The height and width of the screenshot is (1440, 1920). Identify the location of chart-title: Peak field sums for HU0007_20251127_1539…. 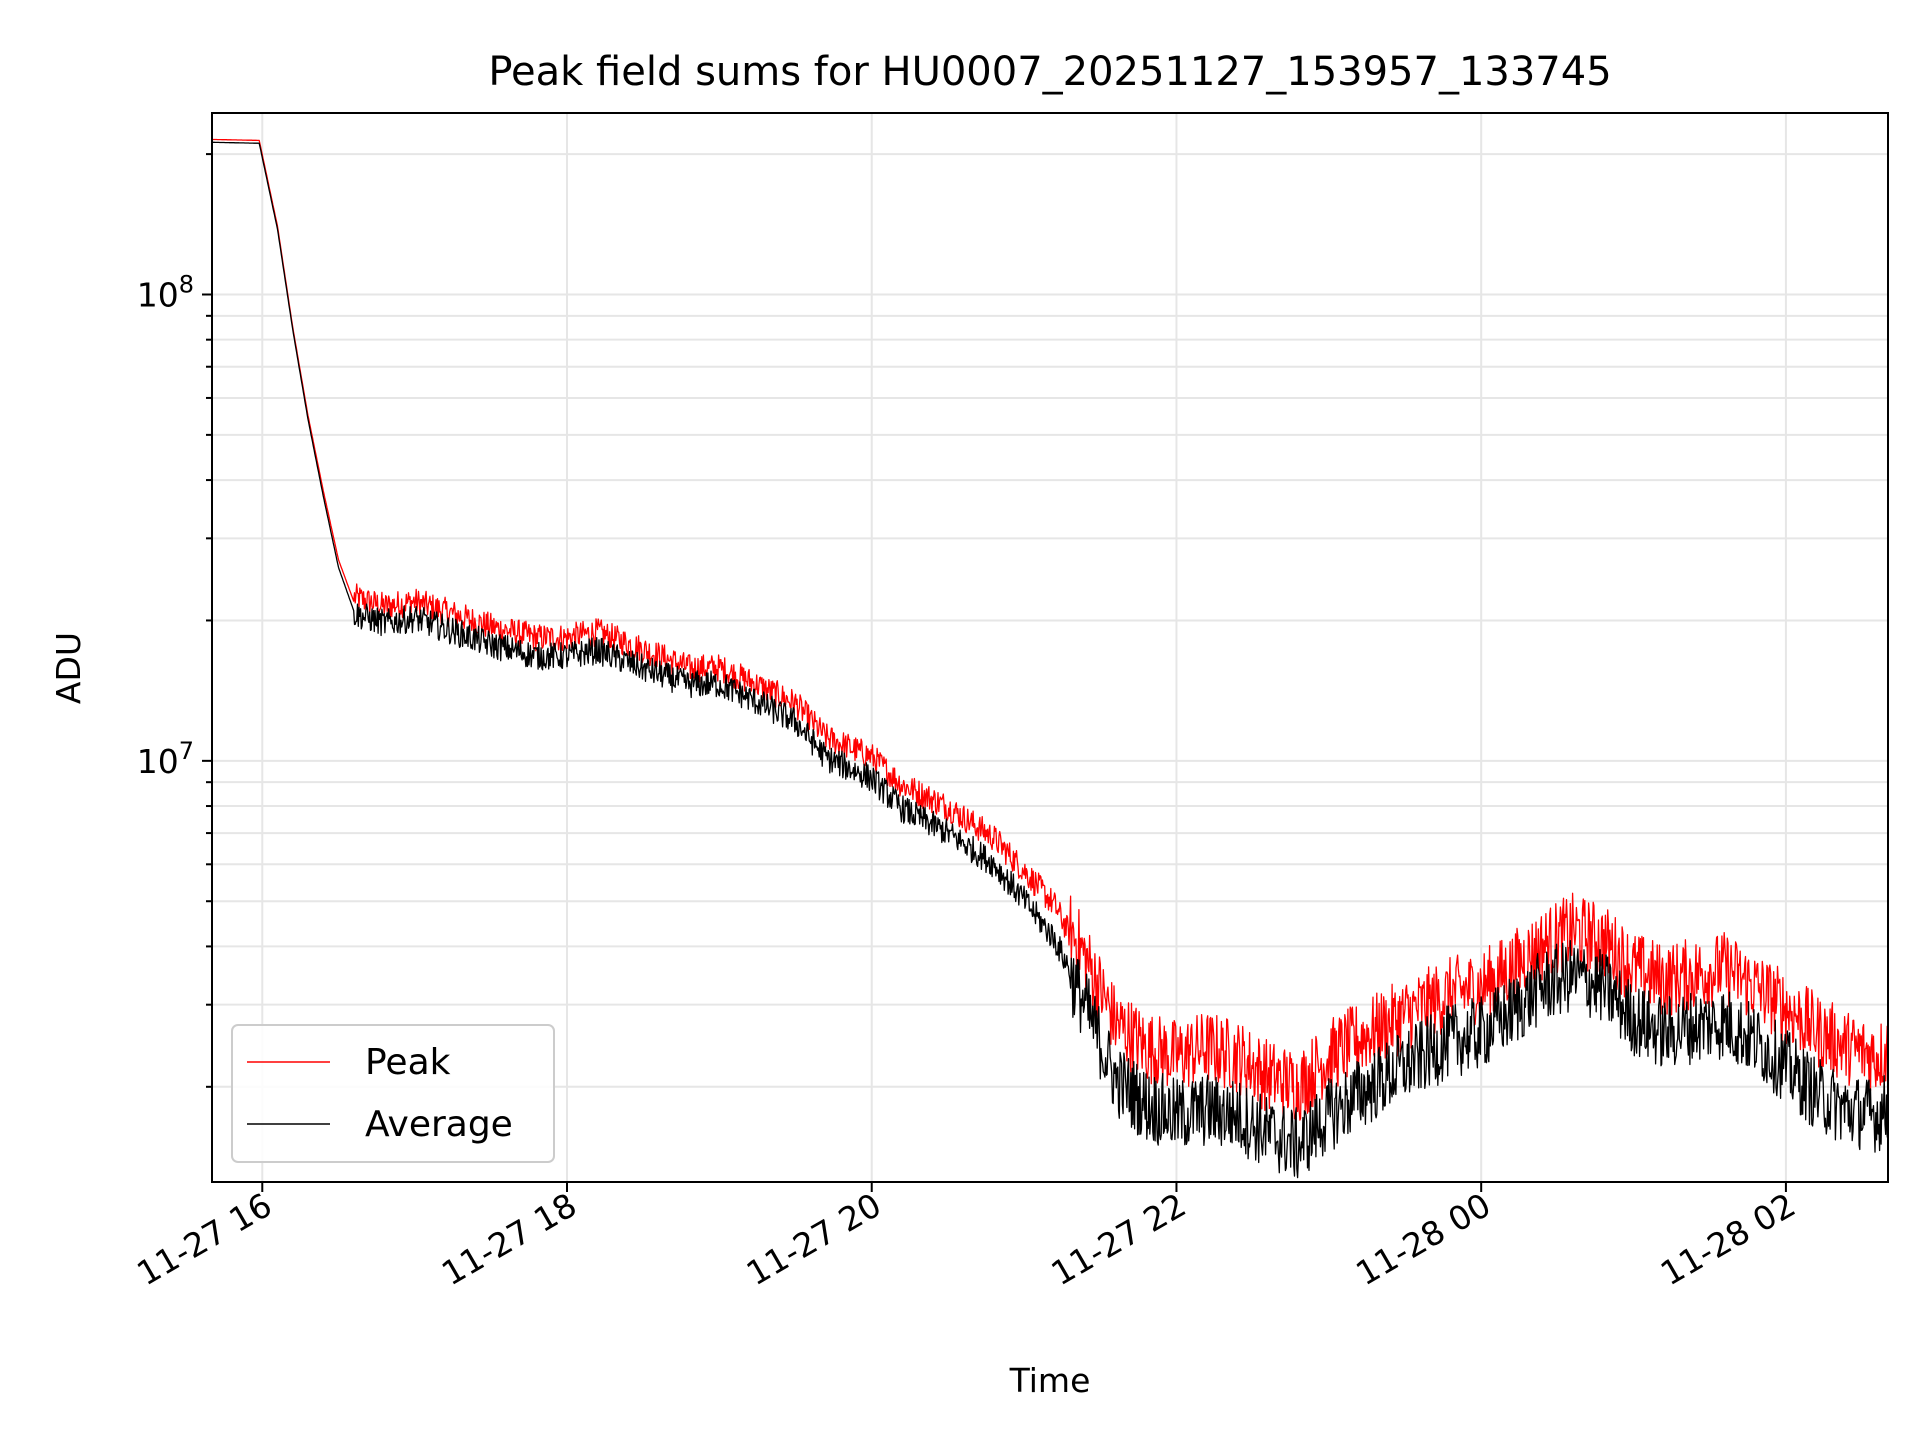
(1049, 72).